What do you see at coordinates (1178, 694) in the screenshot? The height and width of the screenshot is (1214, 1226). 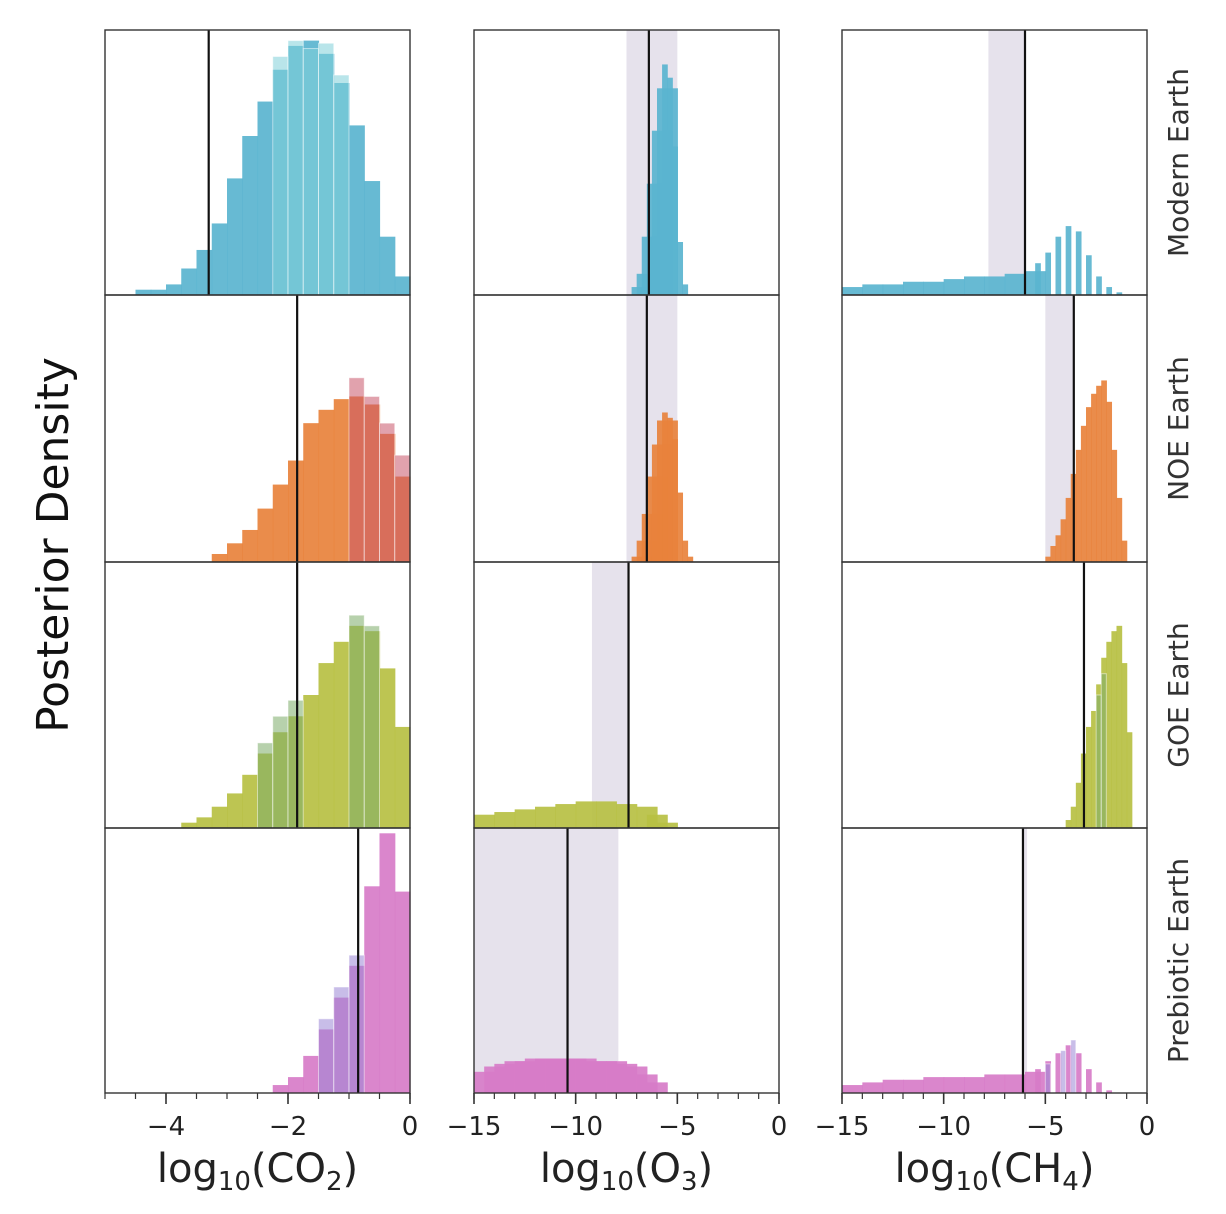 I see `row-label: GOE Earth` at bounding box center [1178, 694].